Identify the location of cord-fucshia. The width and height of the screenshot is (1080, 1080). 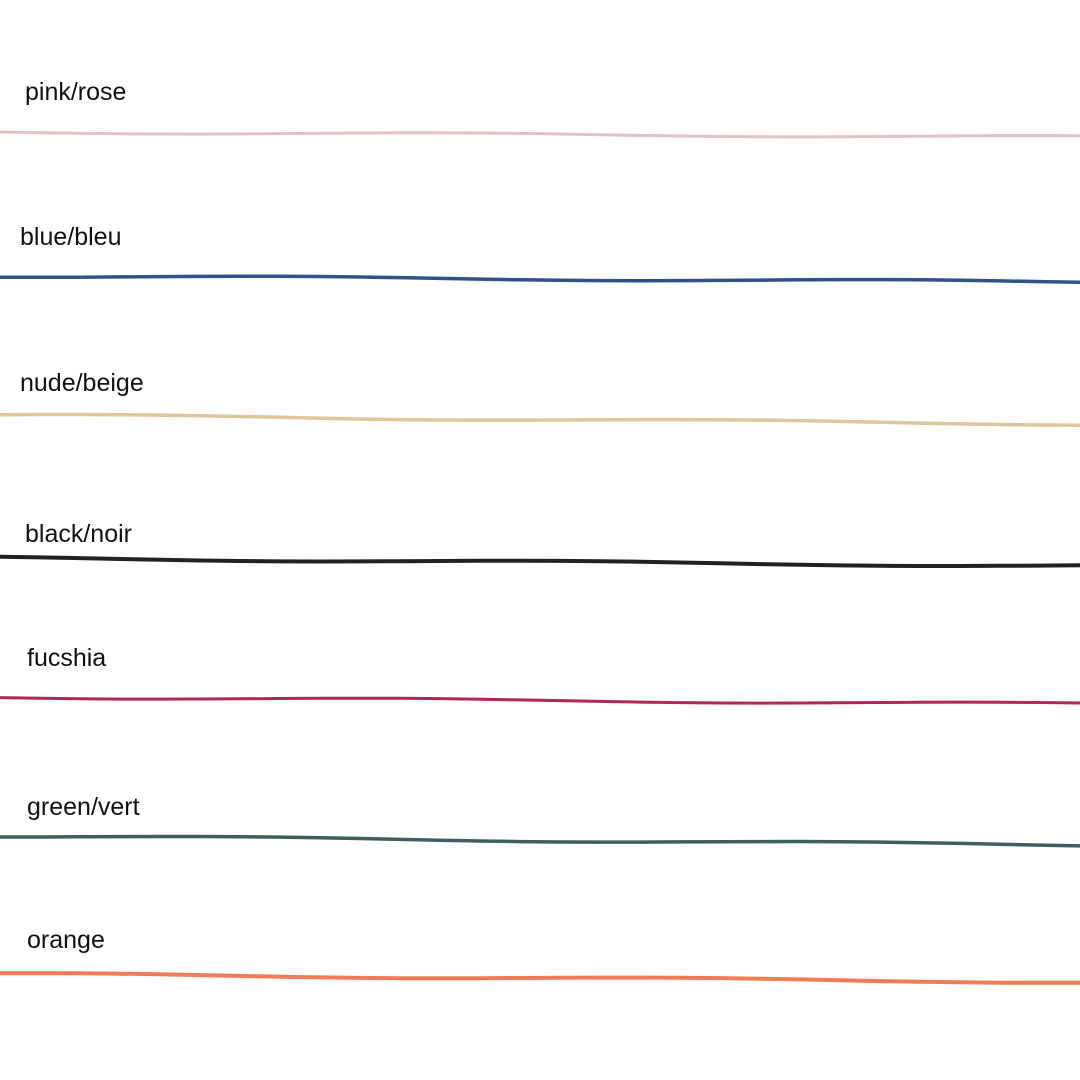
(540, 700).